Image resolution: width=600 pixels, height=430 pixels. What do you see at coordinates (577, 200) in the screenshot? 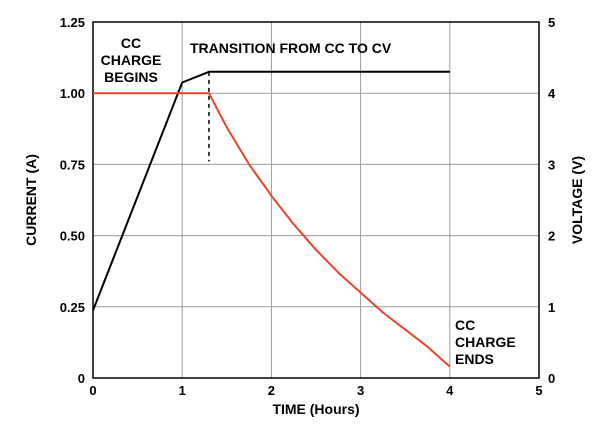
I see `y-axis-right-title: VOLTAGE (V)` at bounding box center [577, 200].